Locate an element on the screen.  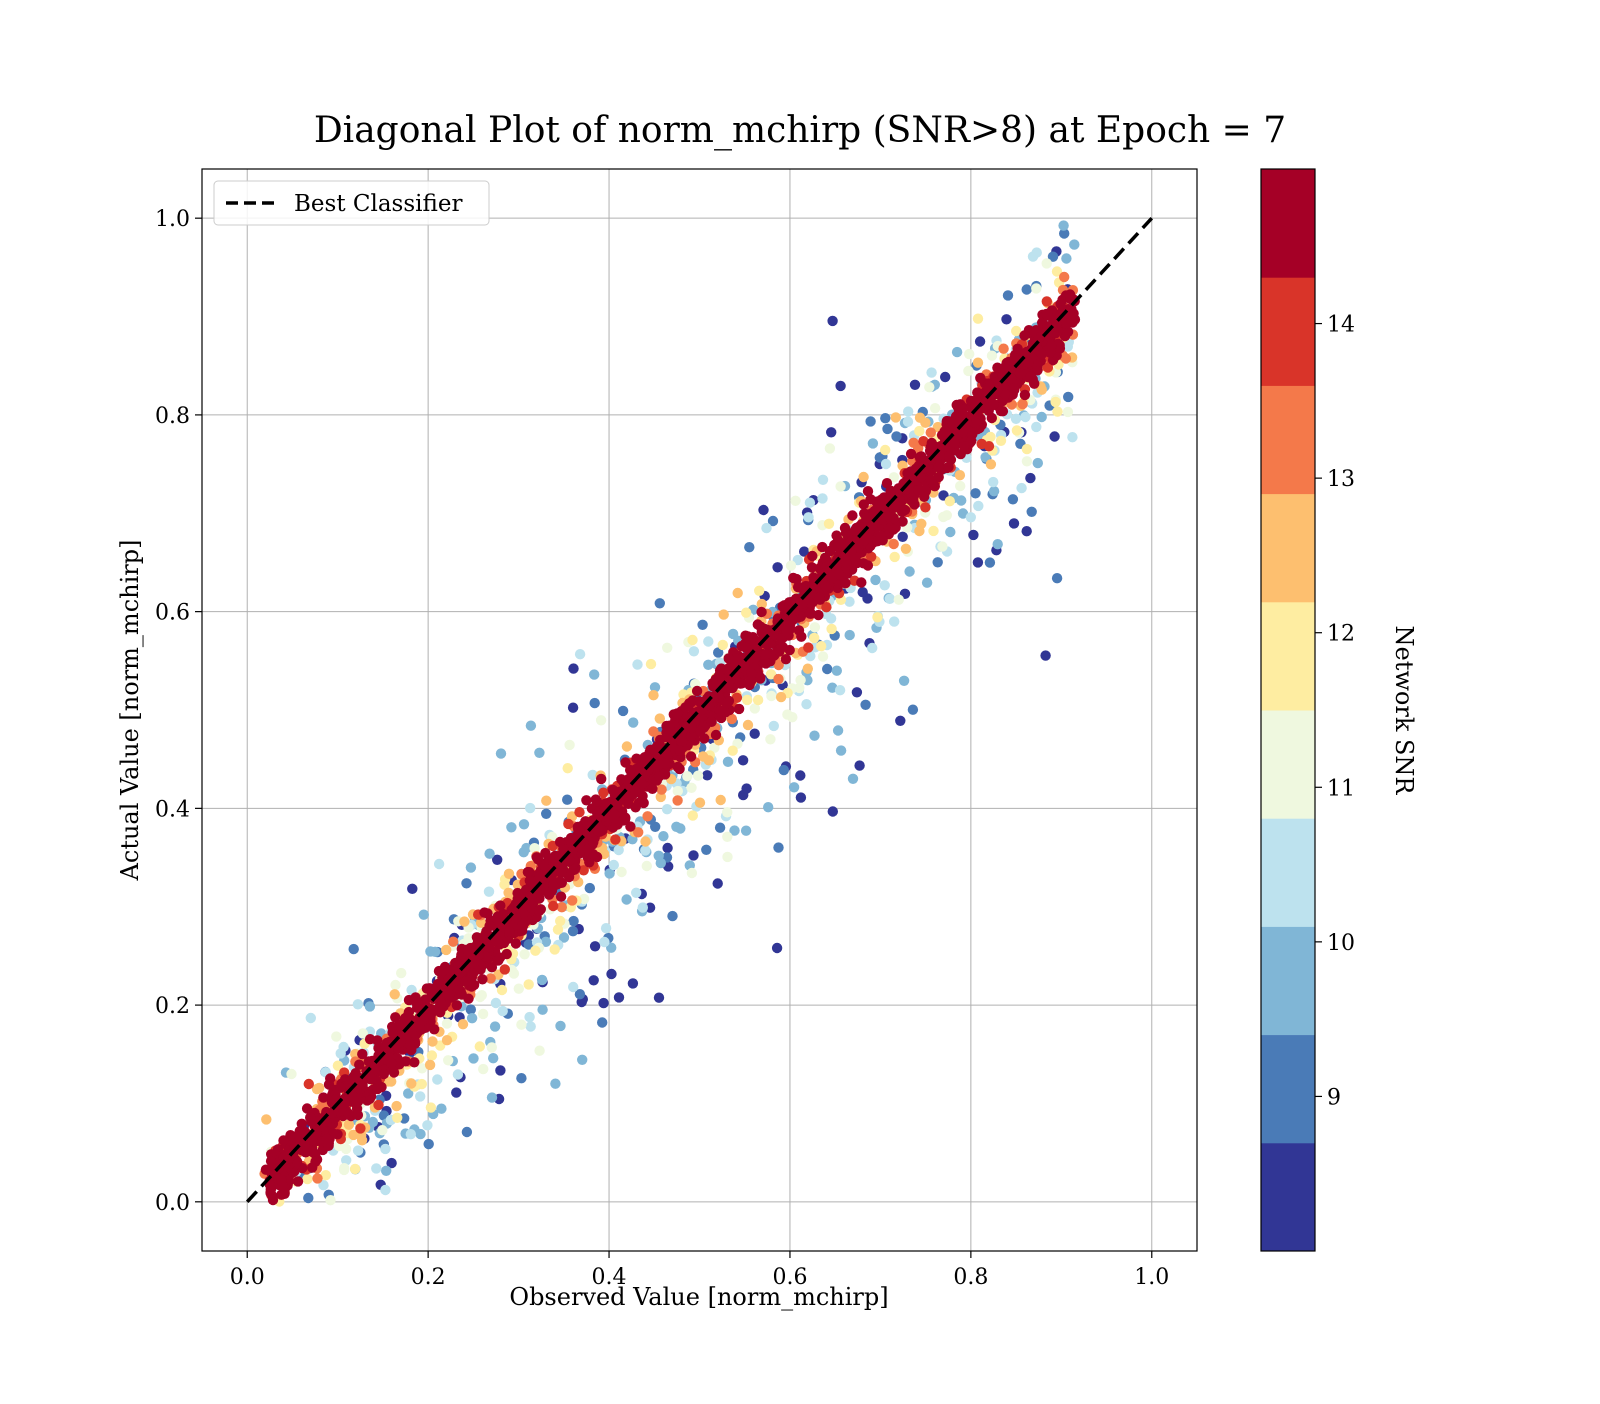
colorbar-tick-label: 10 is located at coordinates (1341, 943).